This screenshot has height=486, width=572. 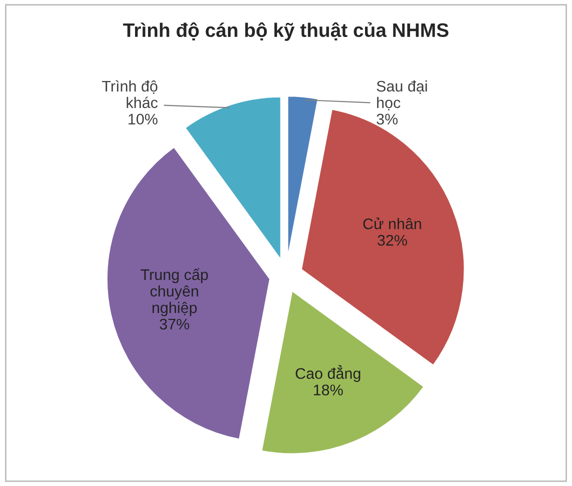 I want to click on data-label: 10%, so click(x=143, y=119).